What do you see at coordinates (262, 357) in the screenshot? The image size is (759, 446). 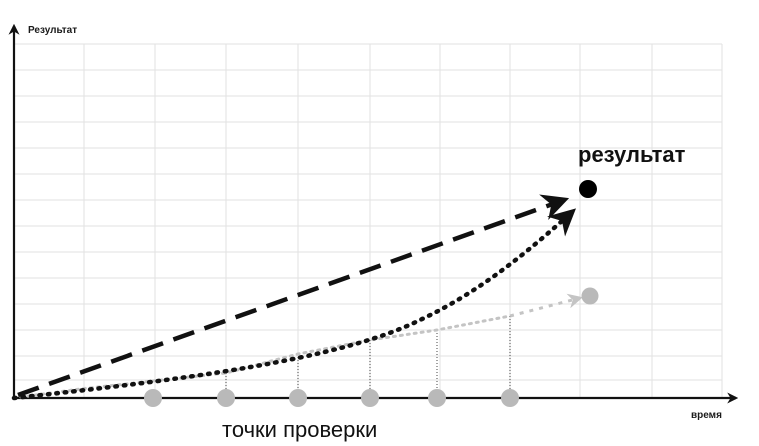 I see `light-plan-path` at bounding box center [262, 357].